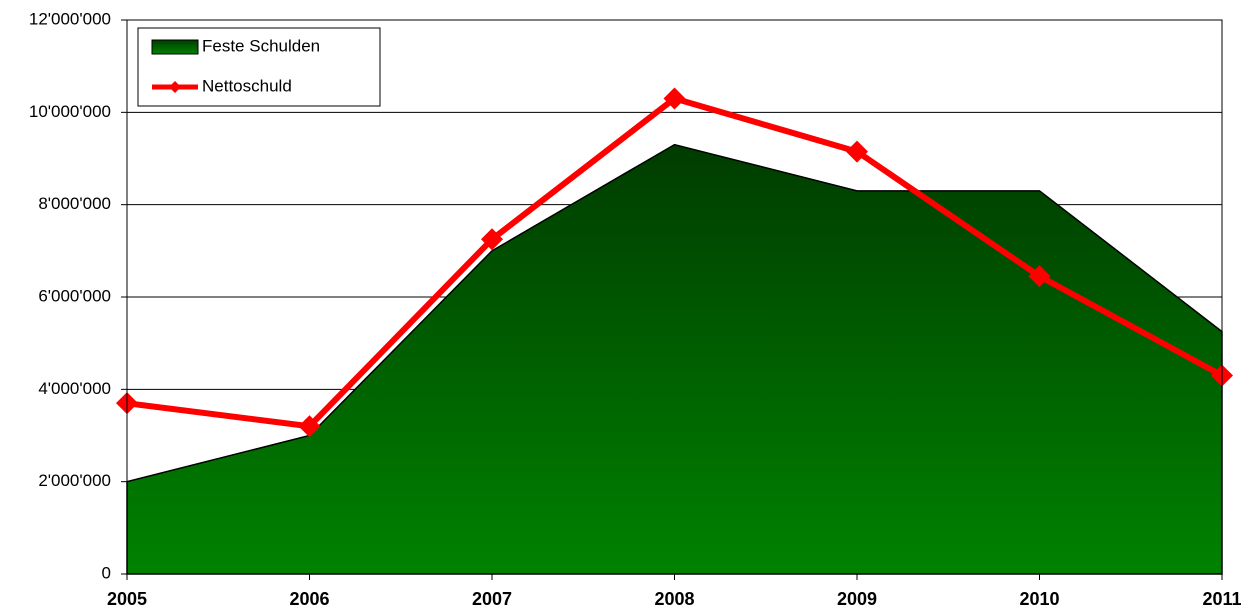 Image resolution: width=1256 pixels, height=610 pixels. Describe the element at coordinates (175, 47) in the screenshot. I see `legend-swatch` at that location.